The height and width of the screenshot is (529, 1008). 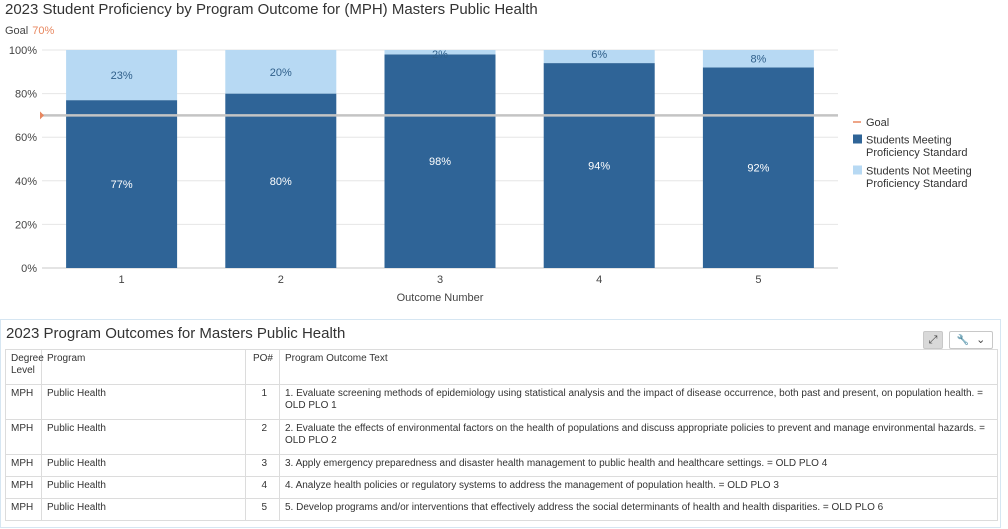 I want to click on y-tick-label: 100%, so click(x=23, y=51).